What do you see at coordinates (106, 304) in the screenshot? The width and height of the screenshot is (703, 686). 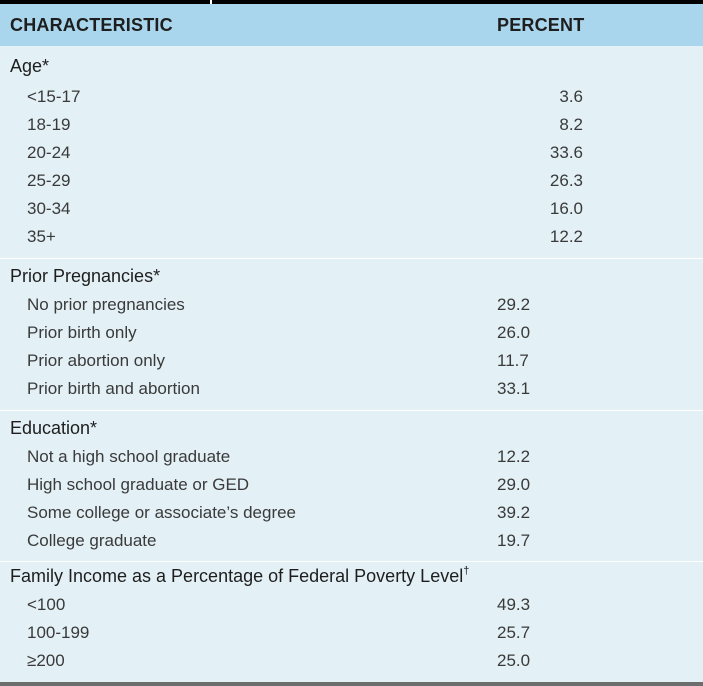 I see `row-label: No prior pregnancies` at bounding box center [106, 304].